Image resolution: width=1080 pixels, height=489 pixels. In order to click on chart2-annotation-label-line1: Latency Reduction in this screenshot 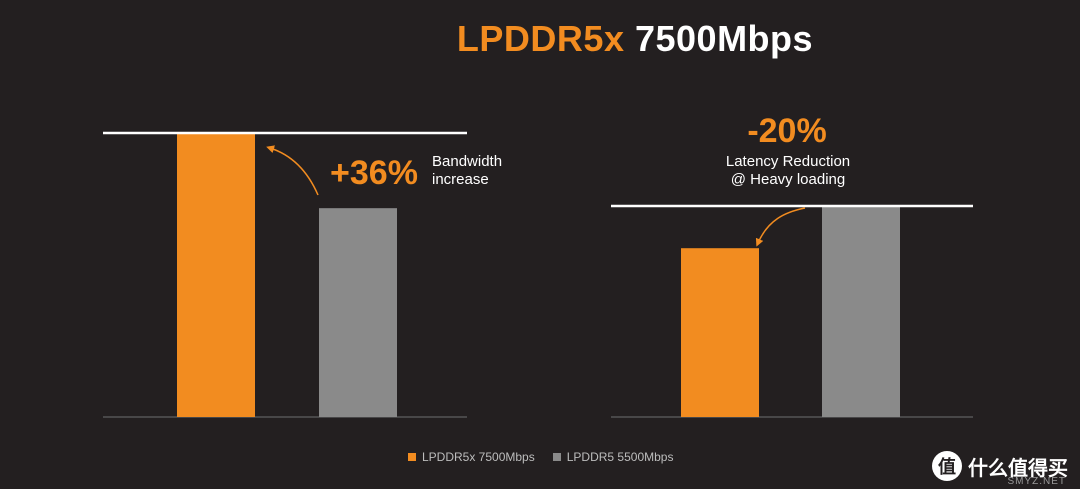, I will do `click(788, 161)`.